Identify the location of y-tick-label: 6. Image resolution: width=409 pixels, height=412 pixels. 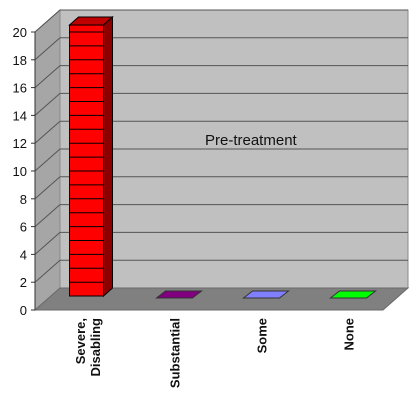
(23, 227).